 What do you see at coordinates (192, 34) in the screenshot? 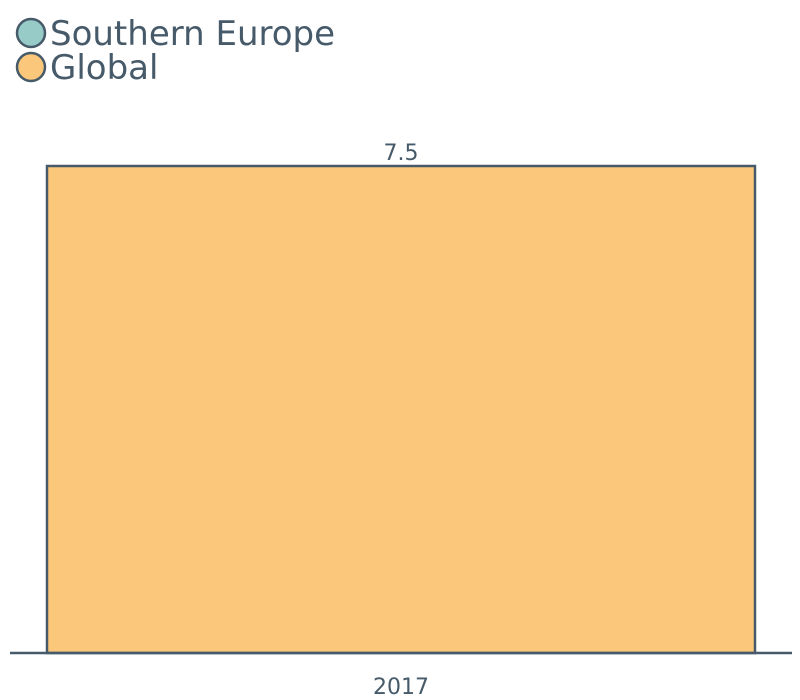
I see `legend-label: Southern Europe` at bounding box center [192, 34].